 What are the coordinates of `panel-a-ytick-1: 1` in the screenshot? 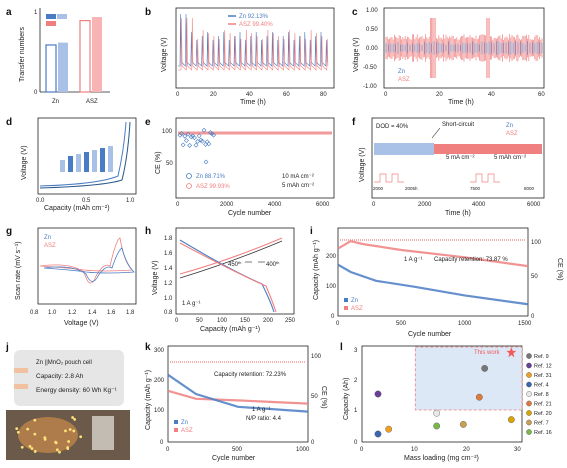 It's located at (36, 13).